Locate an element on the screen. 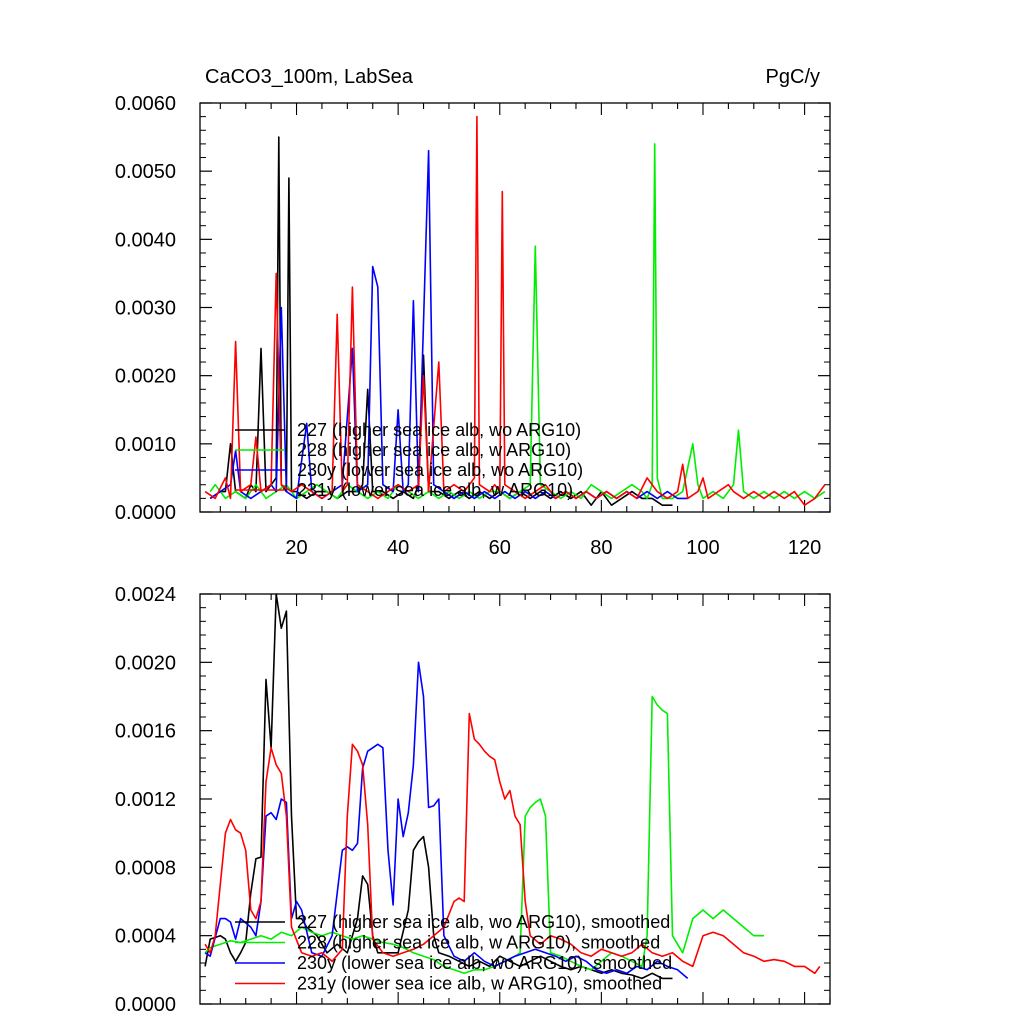 The width and height of the screenshot is (1024, 1024). y-tick-label: 0.0008 is located at coordinates (145, 868).